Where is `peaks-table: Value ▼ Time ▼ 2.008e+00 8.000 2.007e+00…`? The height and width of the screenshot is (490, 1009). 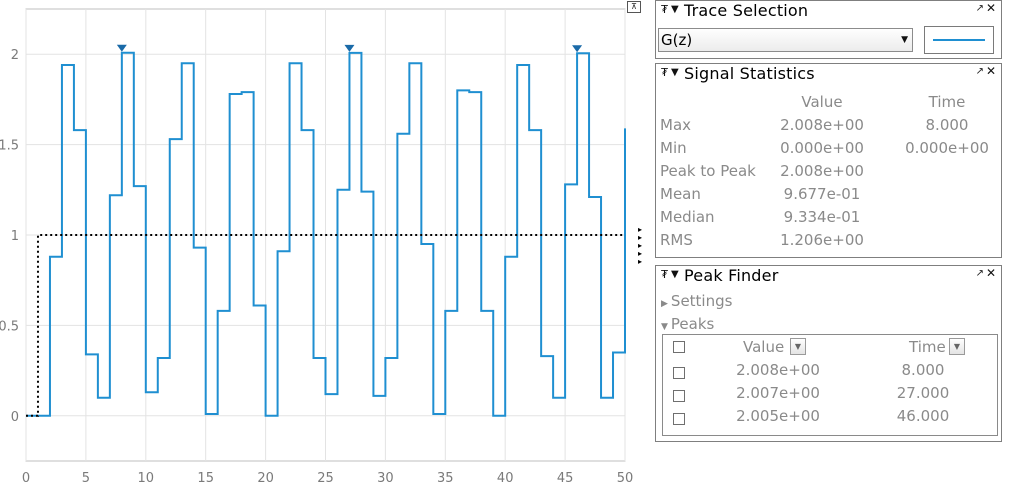
peaks-table: Value ▼ Time ▼ 2.008e+00 8.000 2.007e+00… is located at coordinates (830, 385).